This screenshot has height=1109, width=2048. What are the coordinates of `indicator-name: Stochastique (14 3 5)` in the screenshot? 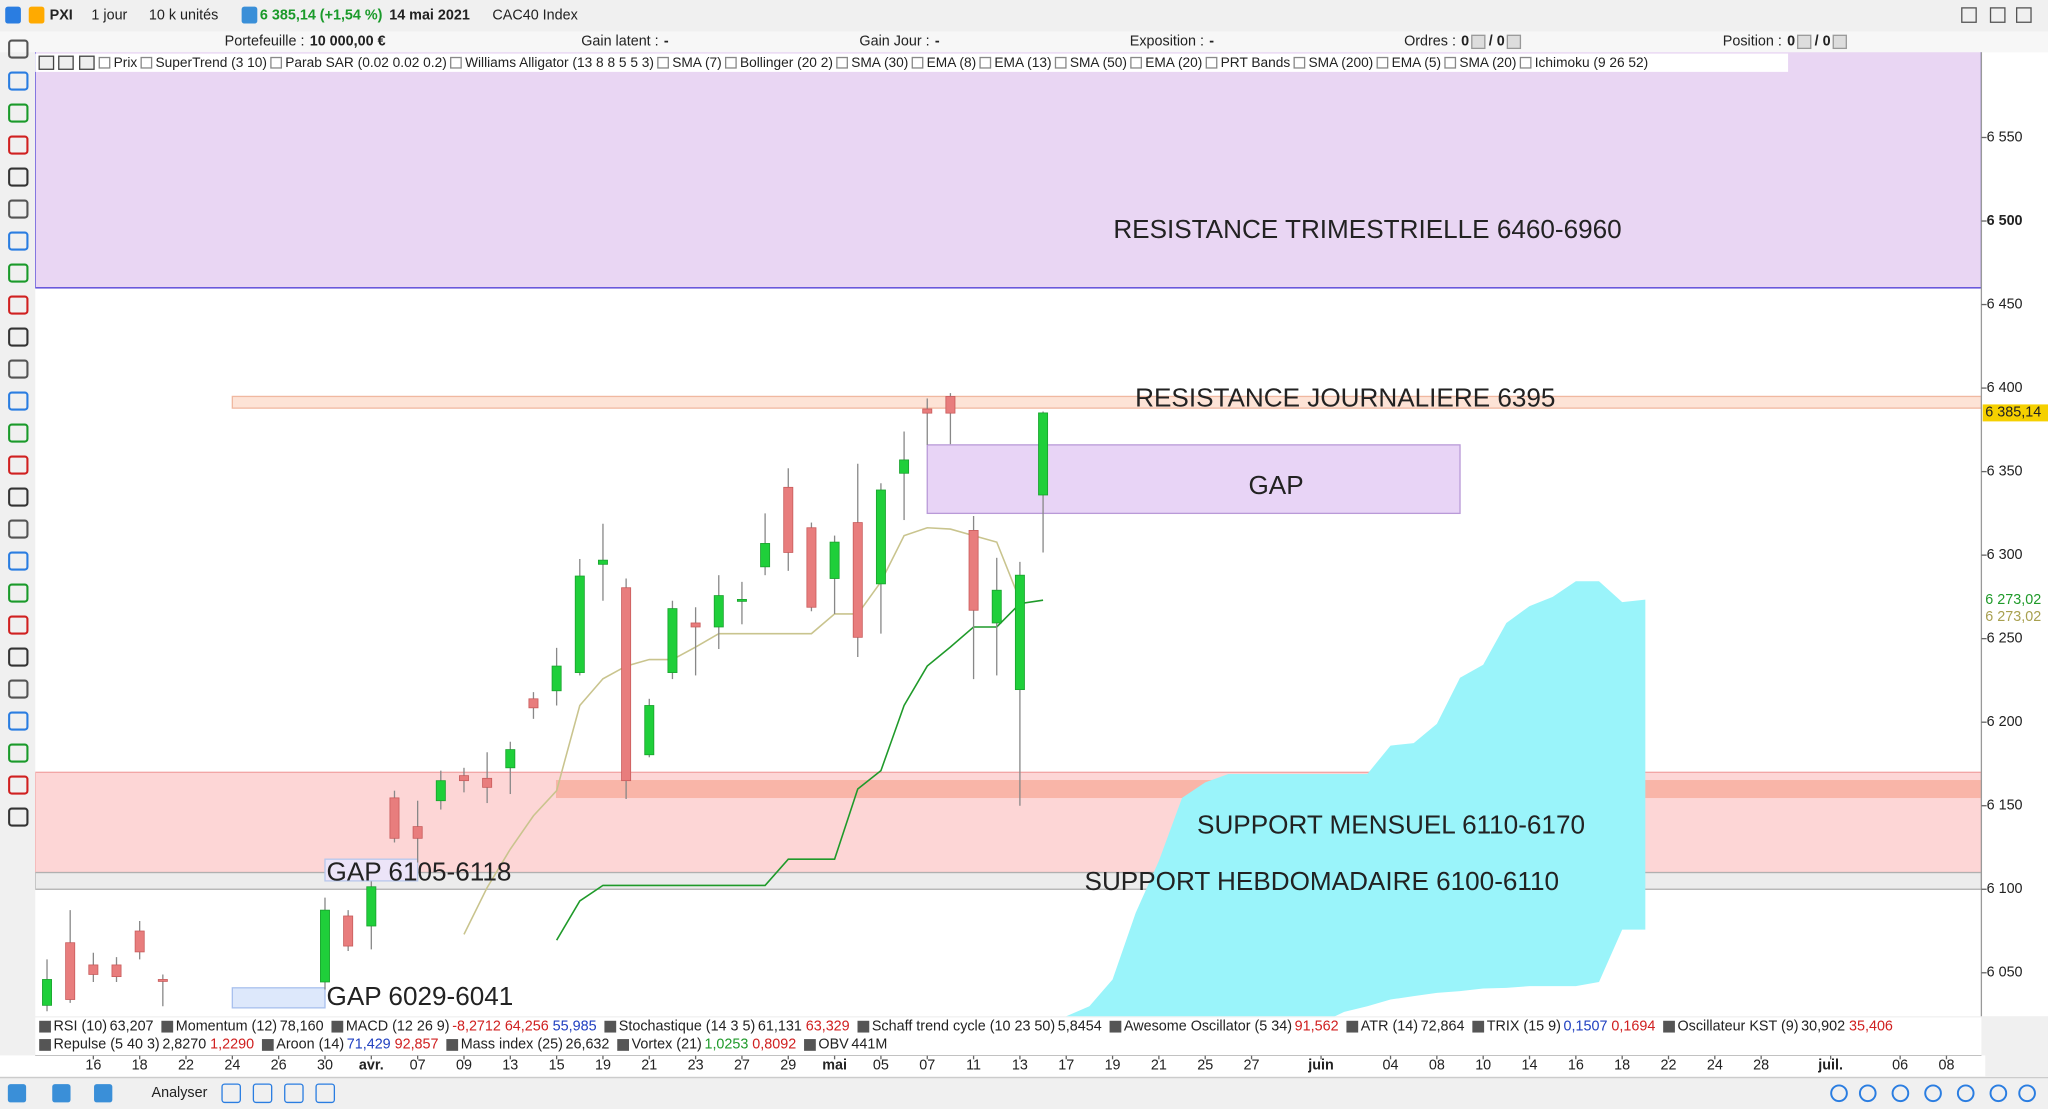 It's located at (687, 1026).